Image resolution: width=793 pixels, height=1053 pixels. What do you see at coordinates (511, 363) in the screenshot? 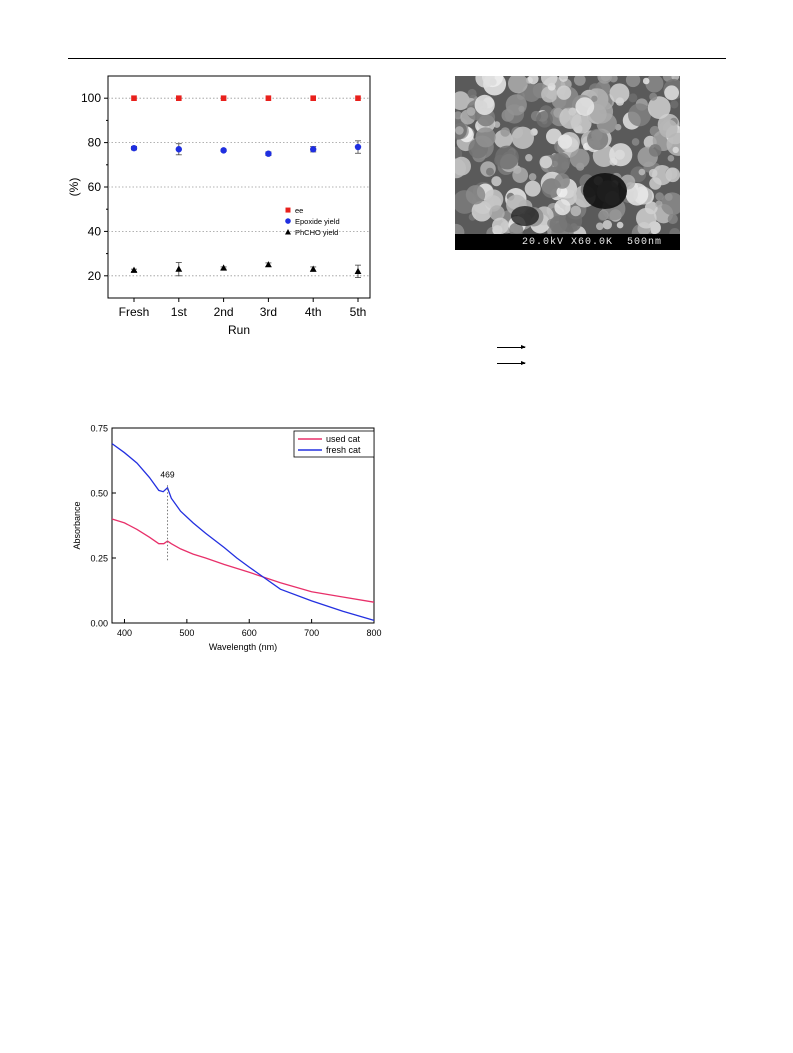
I see `reaction-arrow-bottom` at bounding box center [511, 363].